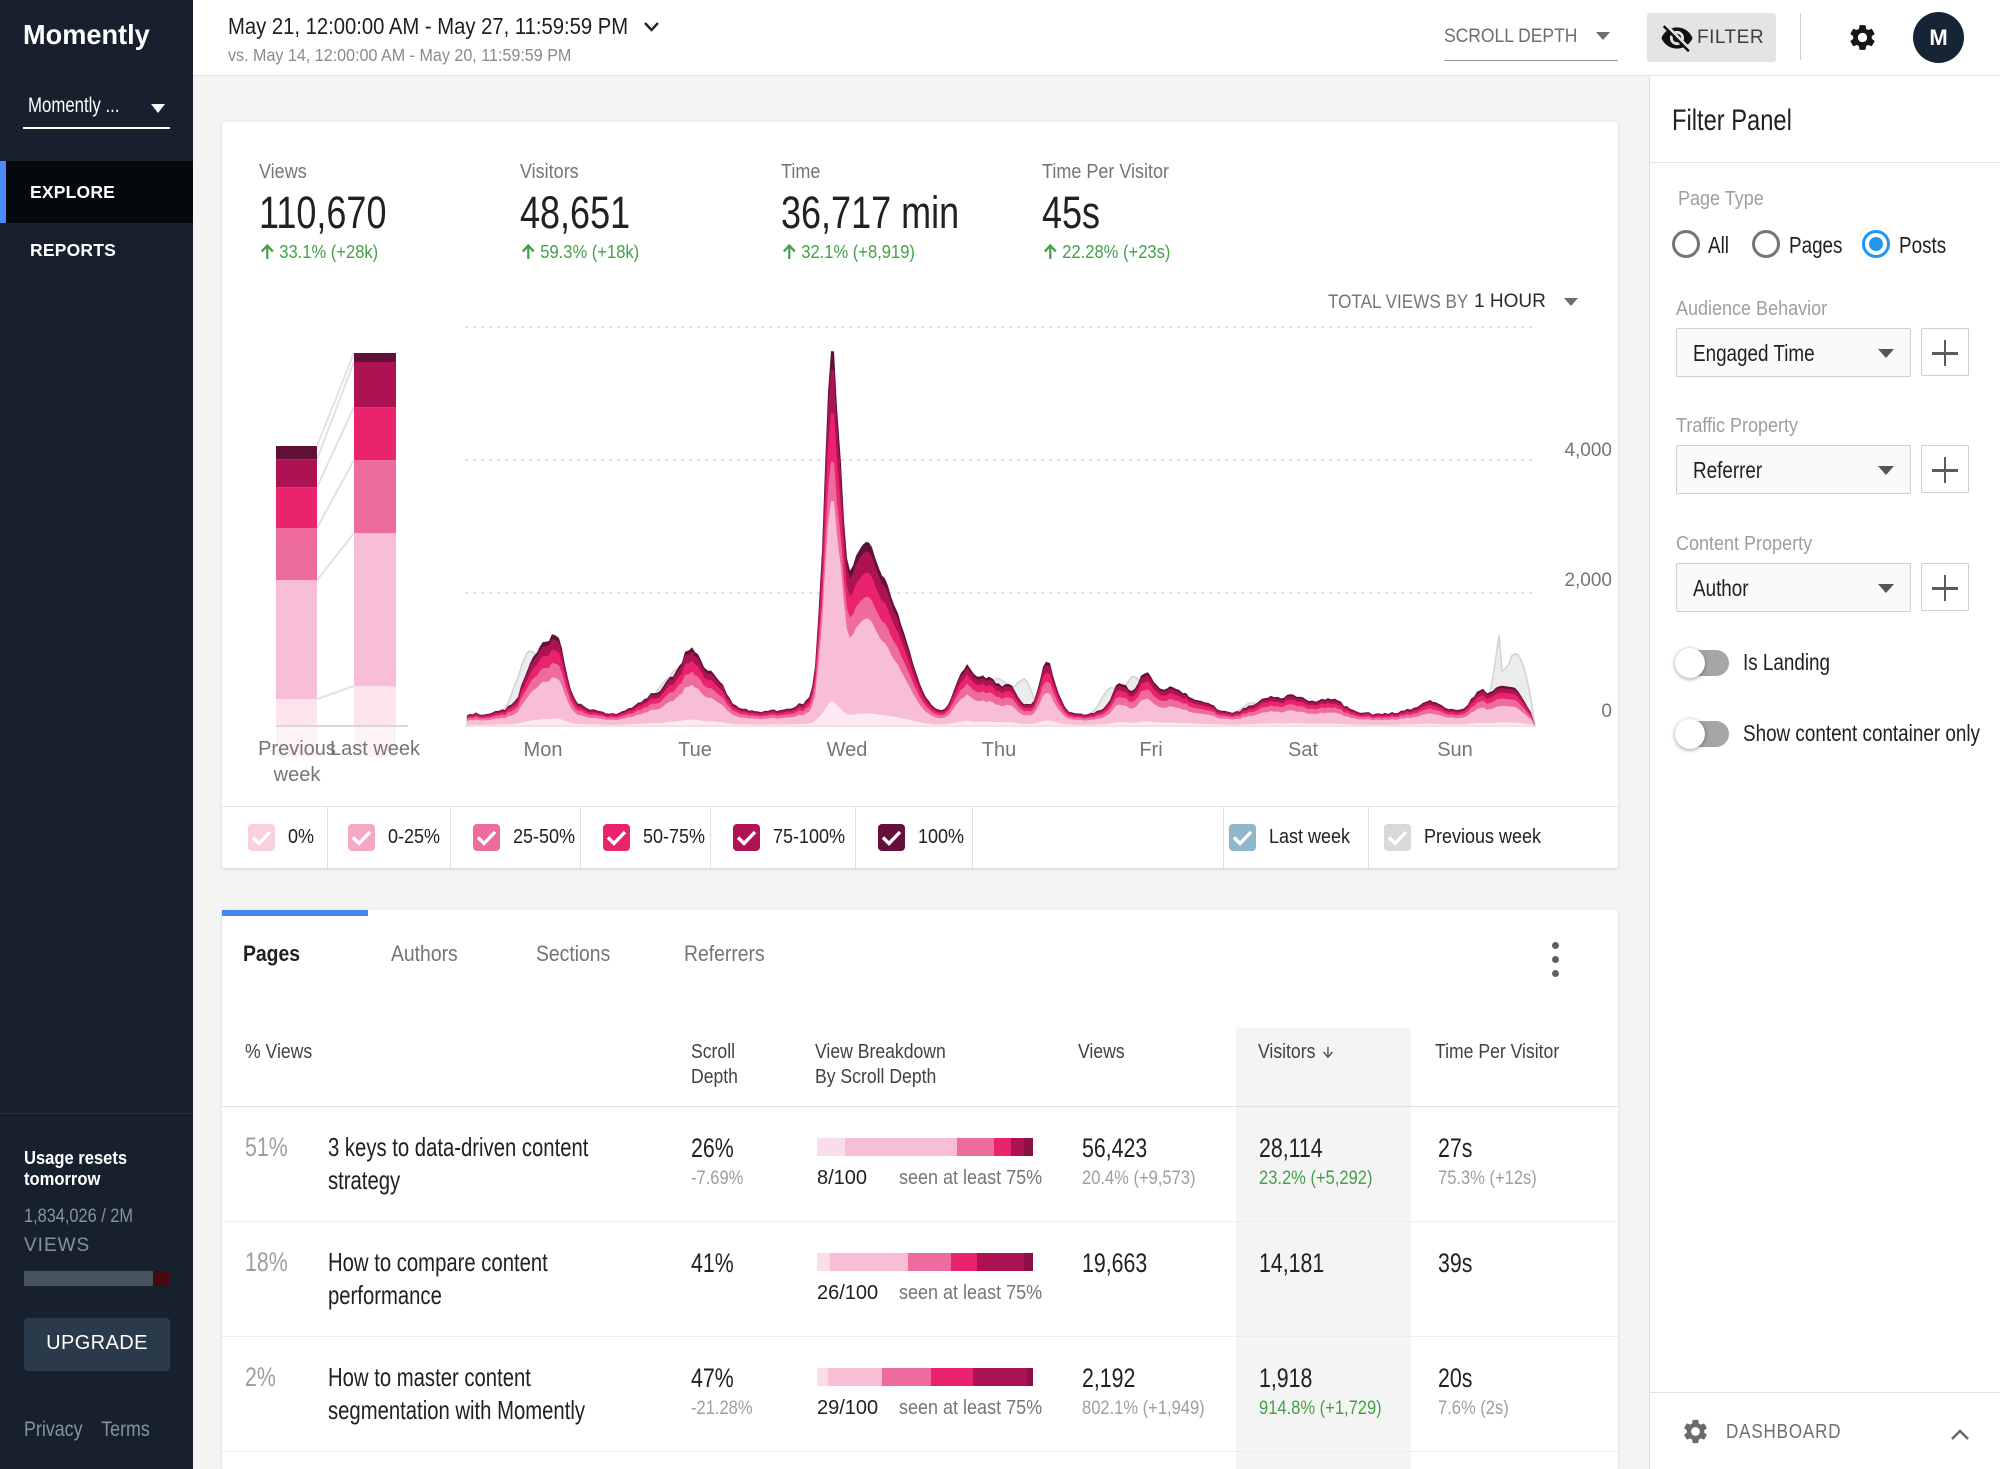  Describe the element at coordinates (543, 750) in the screenshot. I see `svg-text: Mon` at that location.